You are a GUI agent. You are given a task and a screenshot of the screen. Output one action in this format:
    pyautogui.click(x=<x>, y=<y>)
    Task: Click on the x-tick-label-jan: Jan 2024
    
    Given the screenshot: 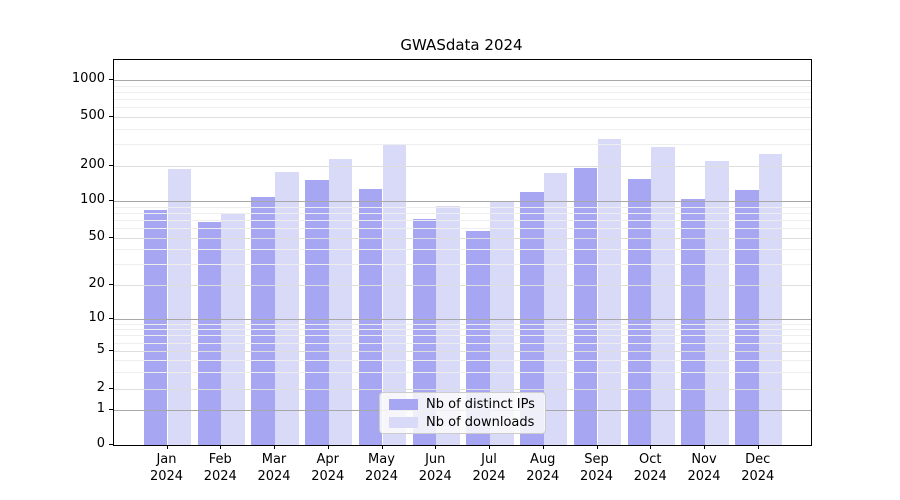 What is the action you would take?
    pyautogui.click(x=166, y=468)
    